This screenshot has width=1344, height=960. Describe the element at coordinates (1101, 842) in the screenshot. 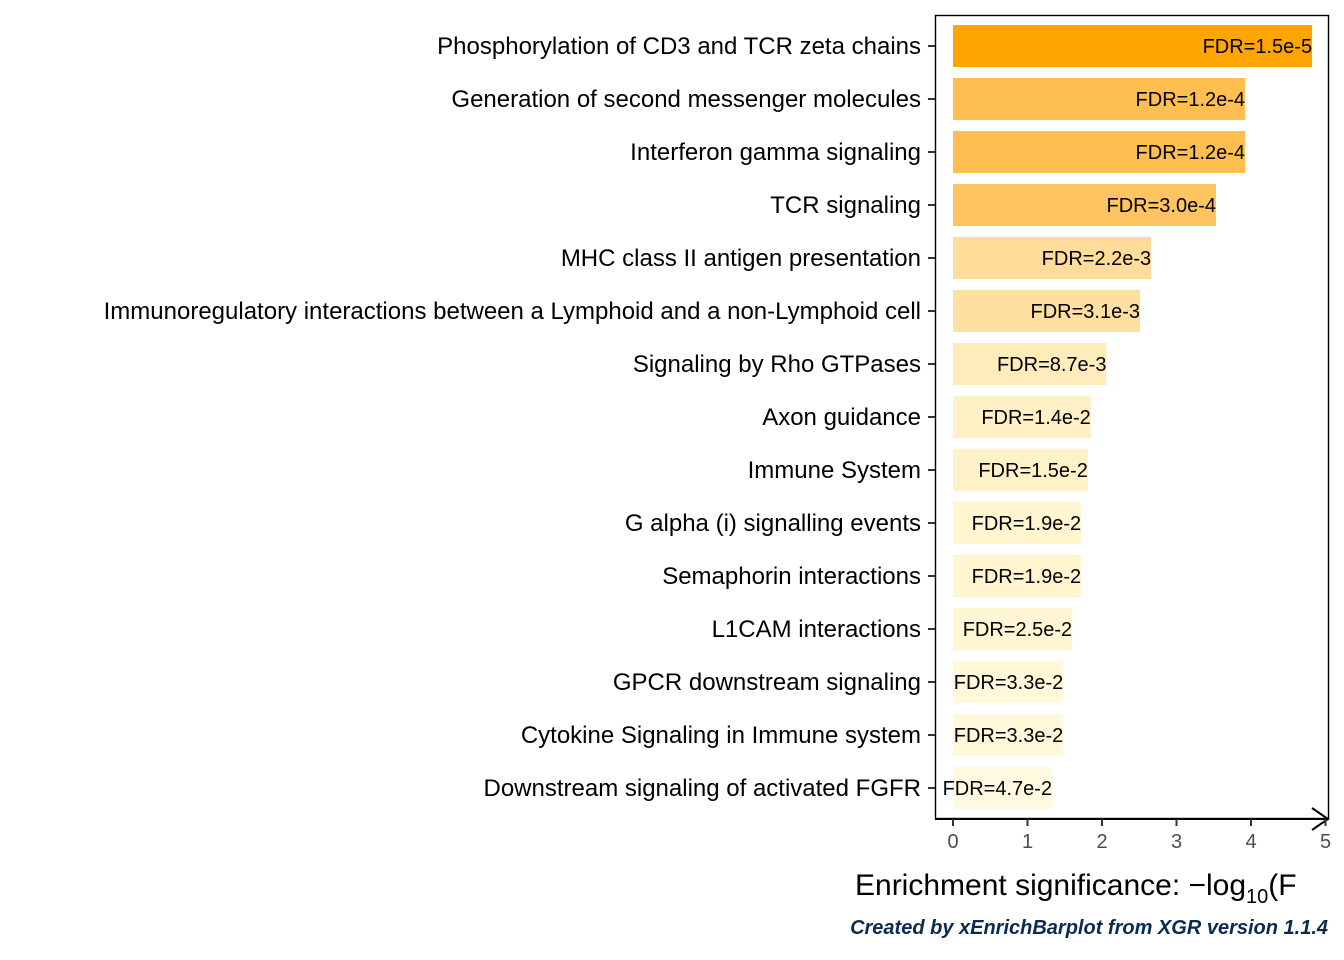

I see `x-tick-label: 2` at that location.